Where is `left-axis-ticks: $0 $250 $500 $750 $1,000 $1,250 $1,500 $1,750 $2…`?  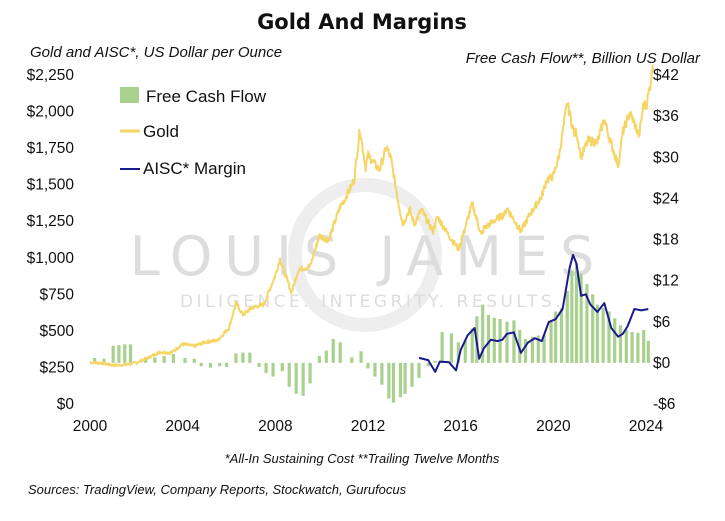 left-axis-ticks: $0 $250 $500 $750 $1,000 $1,250 $1,500 $1,750 $2… is located at coordinates (51, 240).